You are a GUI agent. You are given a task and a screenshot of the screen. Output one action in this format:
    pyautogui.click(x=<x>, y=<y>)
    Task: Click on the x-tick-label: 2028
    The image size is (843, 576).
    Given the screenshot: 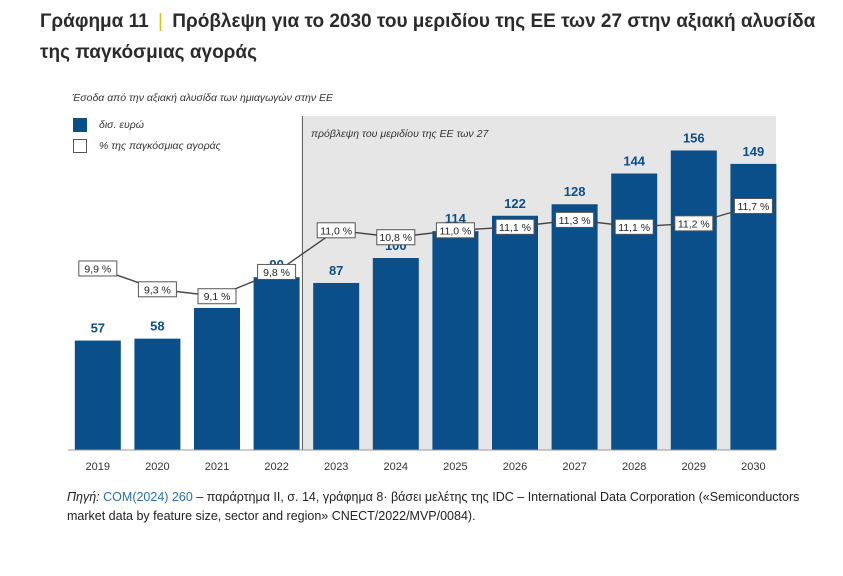 What is the action you would take?
    pyautogui.click(x=634, y=467)
    